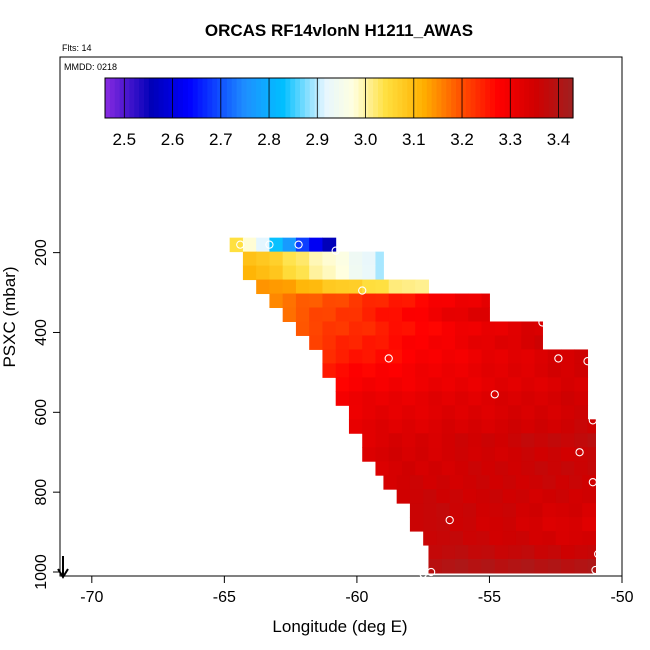  I want to click on flights-label: Flts: 14, so click(77, 48).